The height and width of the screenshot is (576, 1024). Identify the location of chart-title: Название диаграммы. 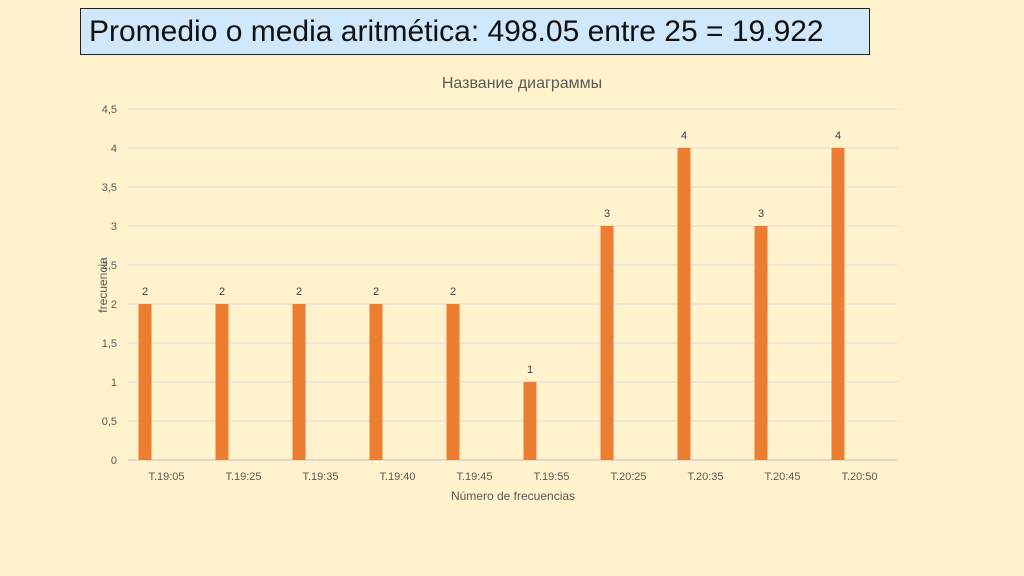
(522, 83).